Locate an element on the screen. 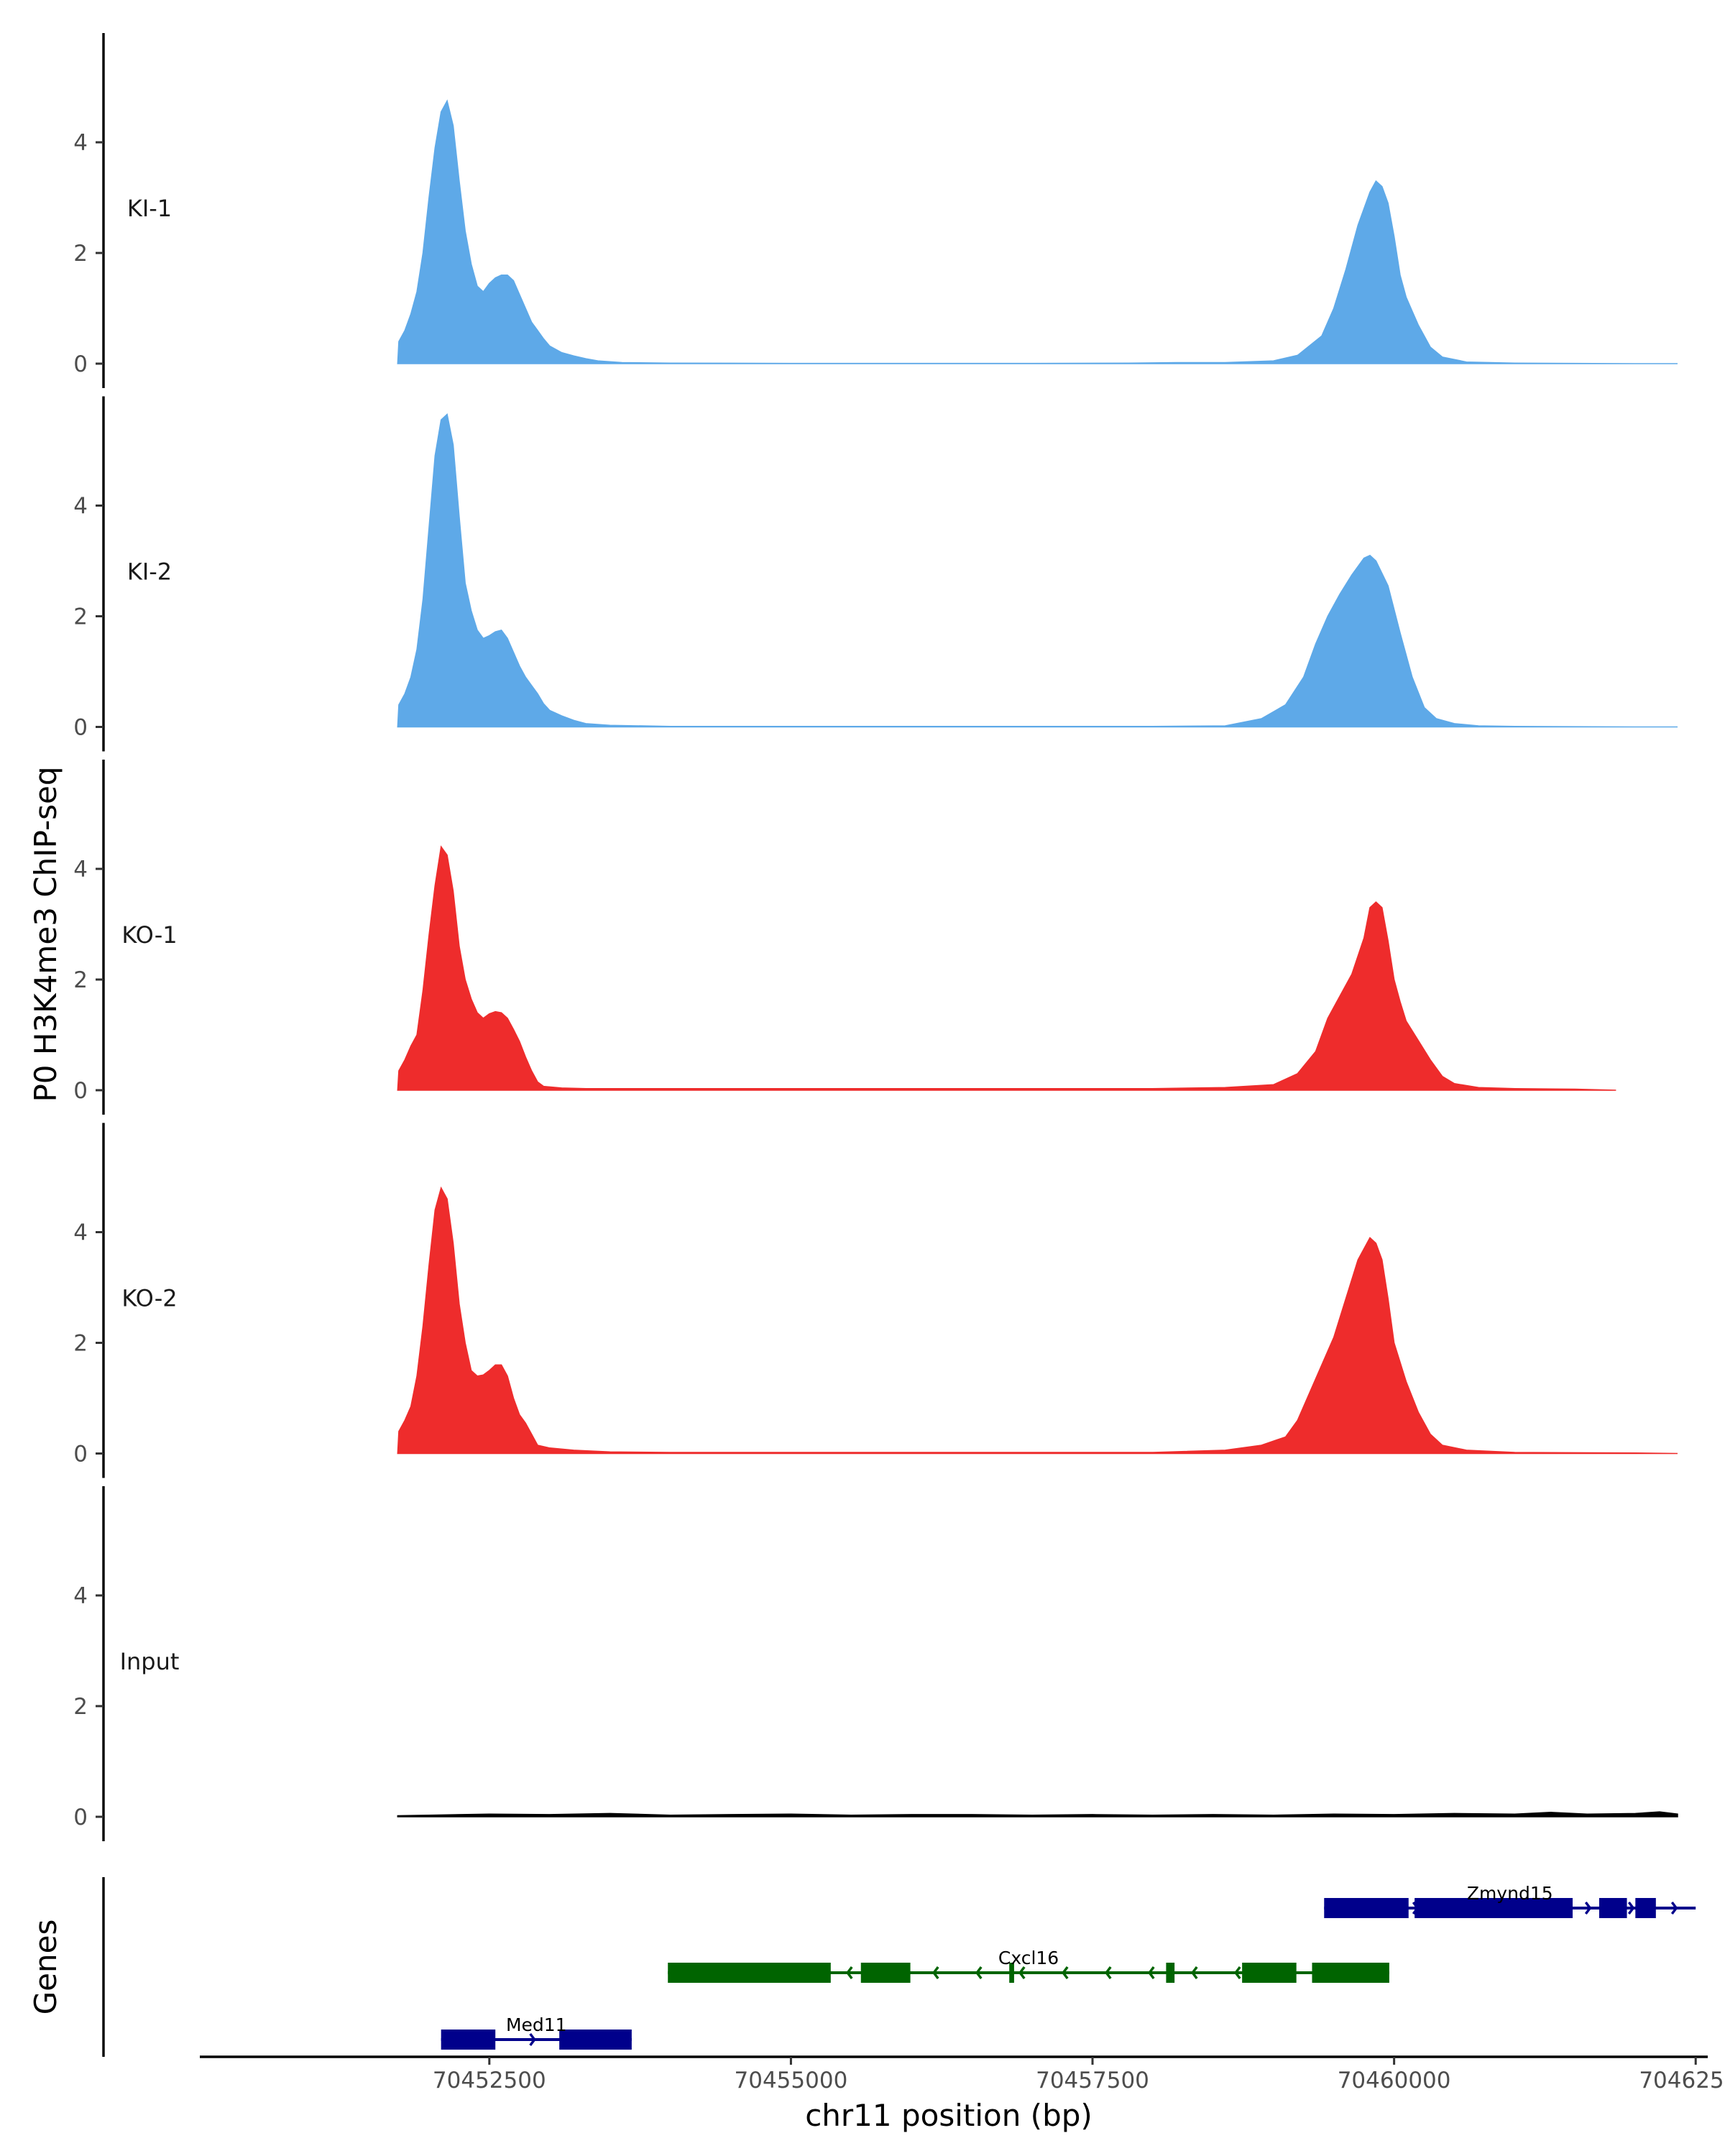 The image size is (1725, 2156). track-label: KO-2 is located at coordinates (149, 1299).